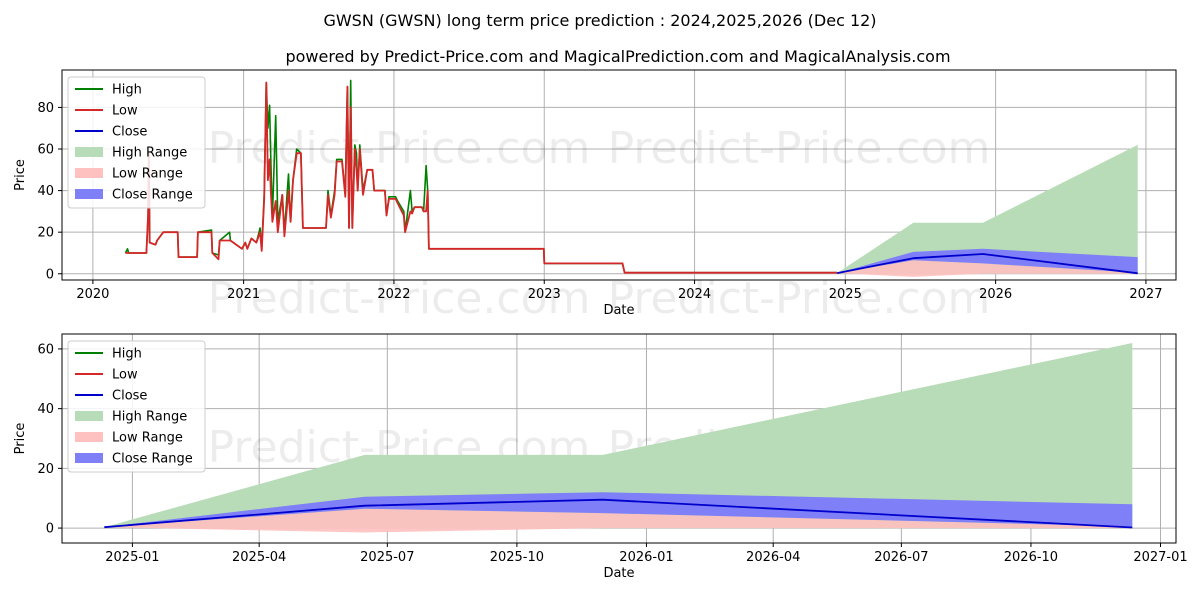 The image size is (1200, 600). Describe the element at coordinates (387, 557) in the screenshot. I see `x-tick-label: 2025-07` at that location.